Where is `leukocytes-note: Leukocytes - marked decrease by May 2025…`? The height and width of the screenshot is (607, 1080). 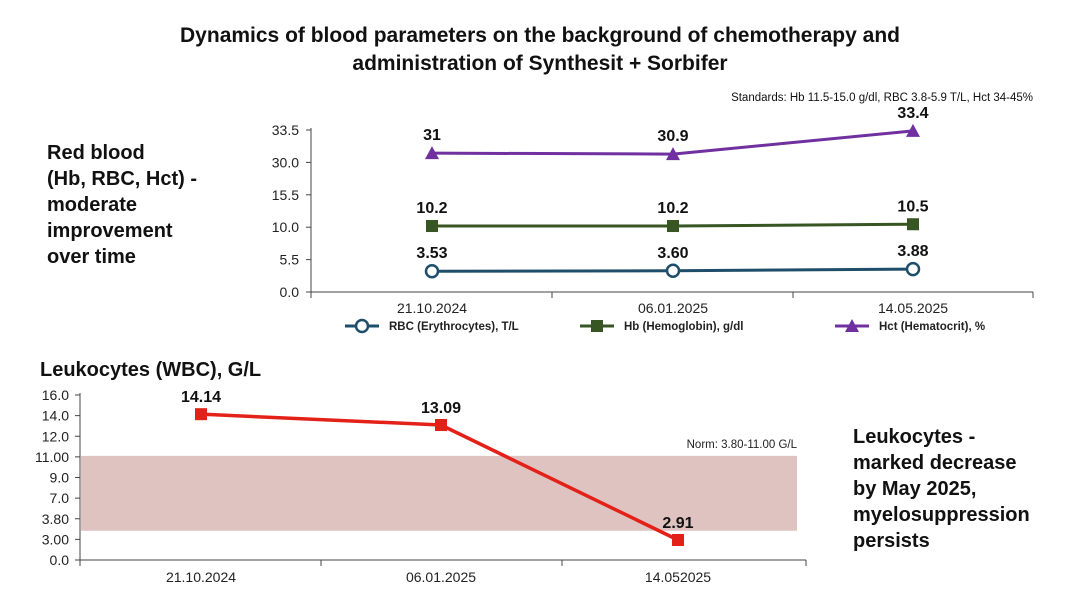
leukocytes-note: Leukocytes - marked decrease by May 2025… is located at coordinates (941, 489).